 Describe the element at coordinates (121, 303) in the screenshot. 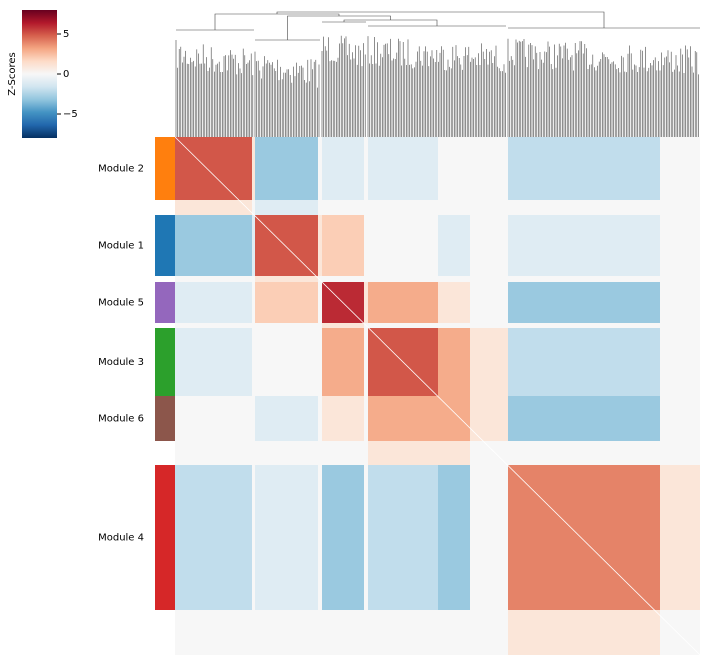

I see `module-label: Module 5` at that location.